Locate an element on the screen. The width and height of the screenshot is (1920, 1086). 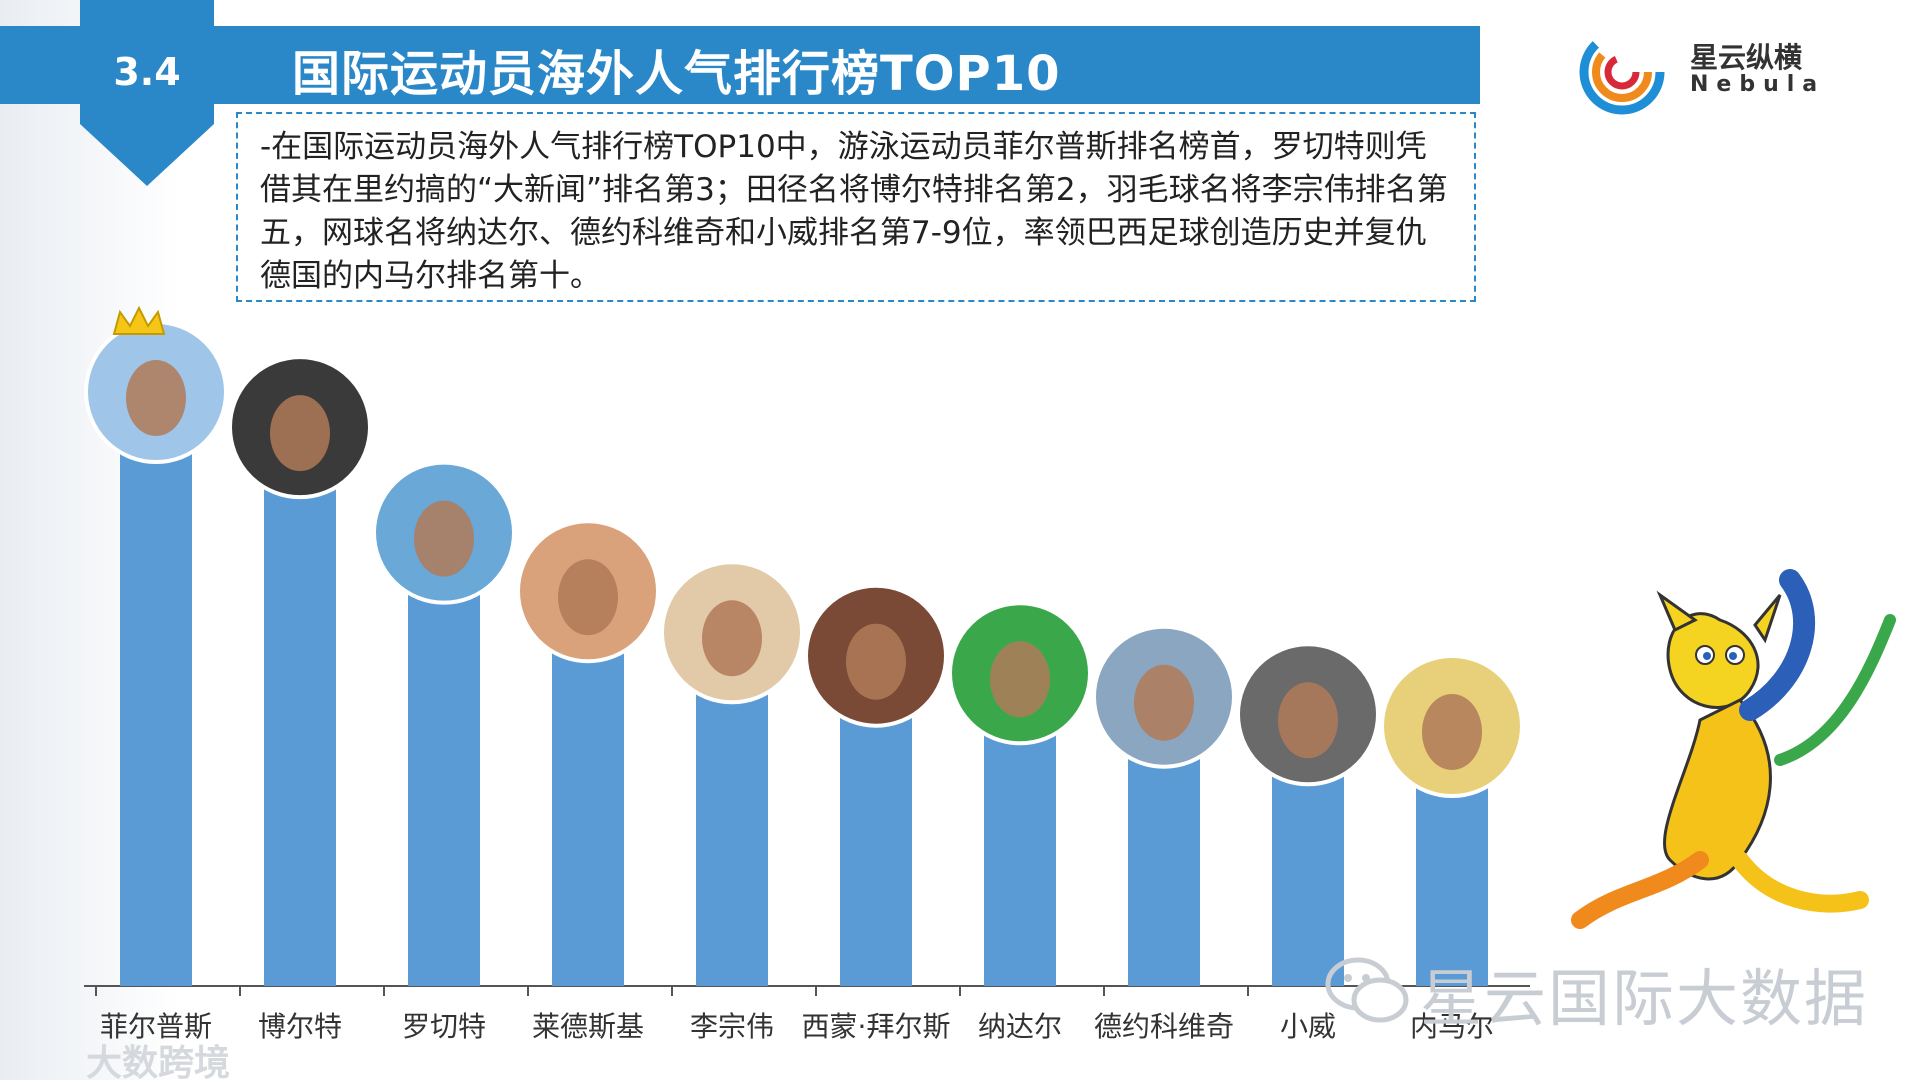
header-bar is located at coordinates (740, 65).